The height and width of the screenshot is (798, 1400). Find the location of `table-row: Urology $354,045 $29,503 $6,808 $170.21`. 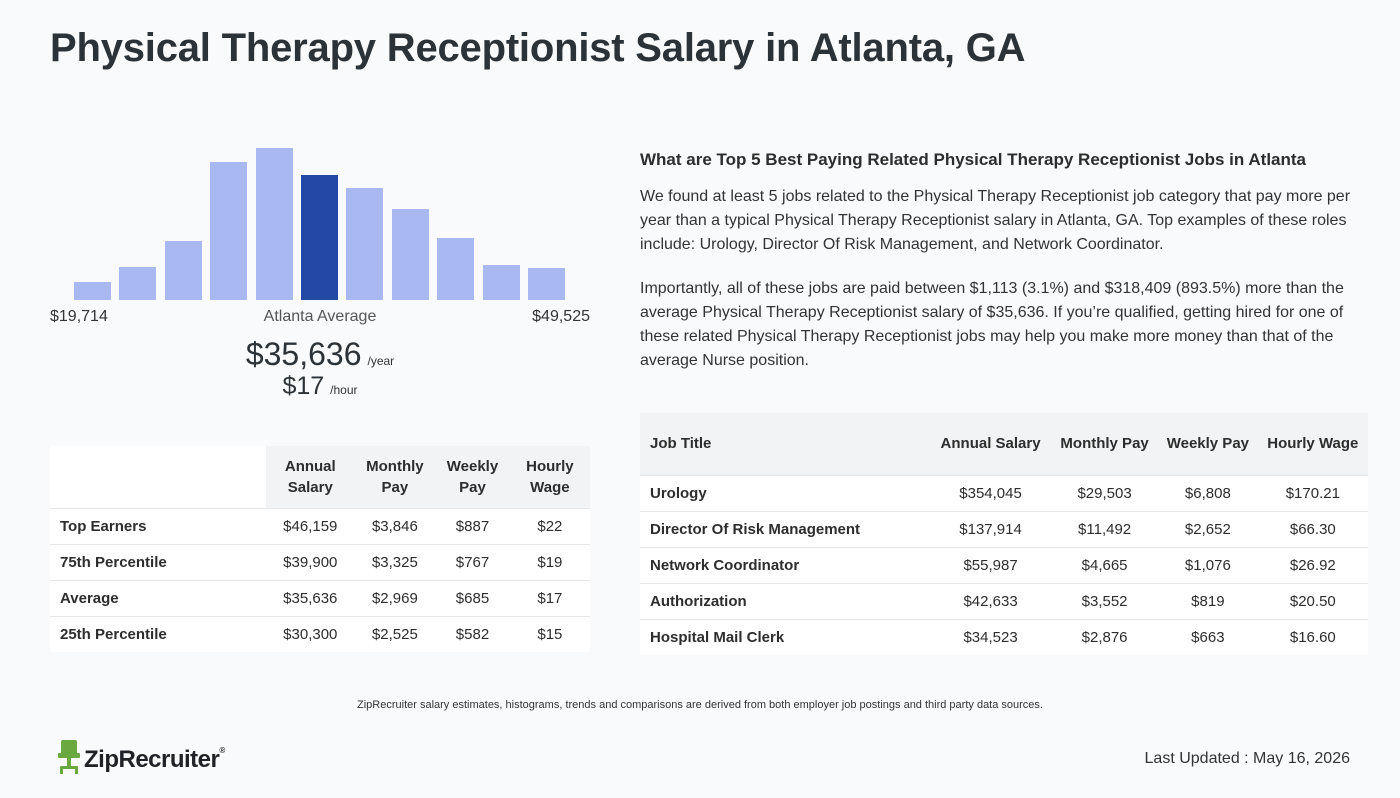

table-row: Urology $354,045 $29,503 $6,808 $170.21 is located at coordinates (1004, 492).